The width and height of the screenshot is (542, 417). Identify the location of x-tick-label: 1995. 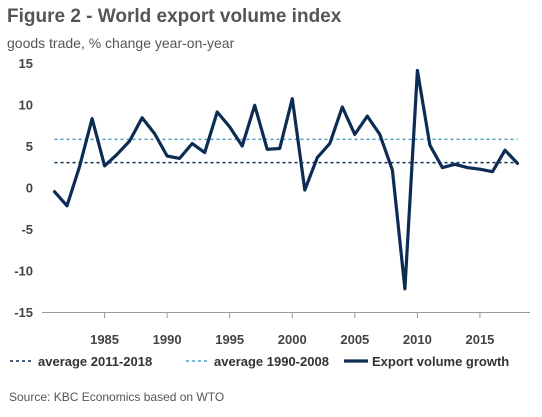
(229, 339).